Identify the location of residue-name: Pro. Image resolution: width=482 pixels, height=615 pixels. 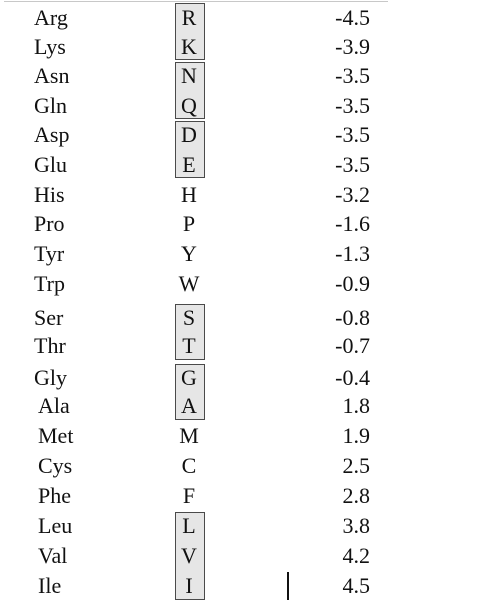
(49, 223).